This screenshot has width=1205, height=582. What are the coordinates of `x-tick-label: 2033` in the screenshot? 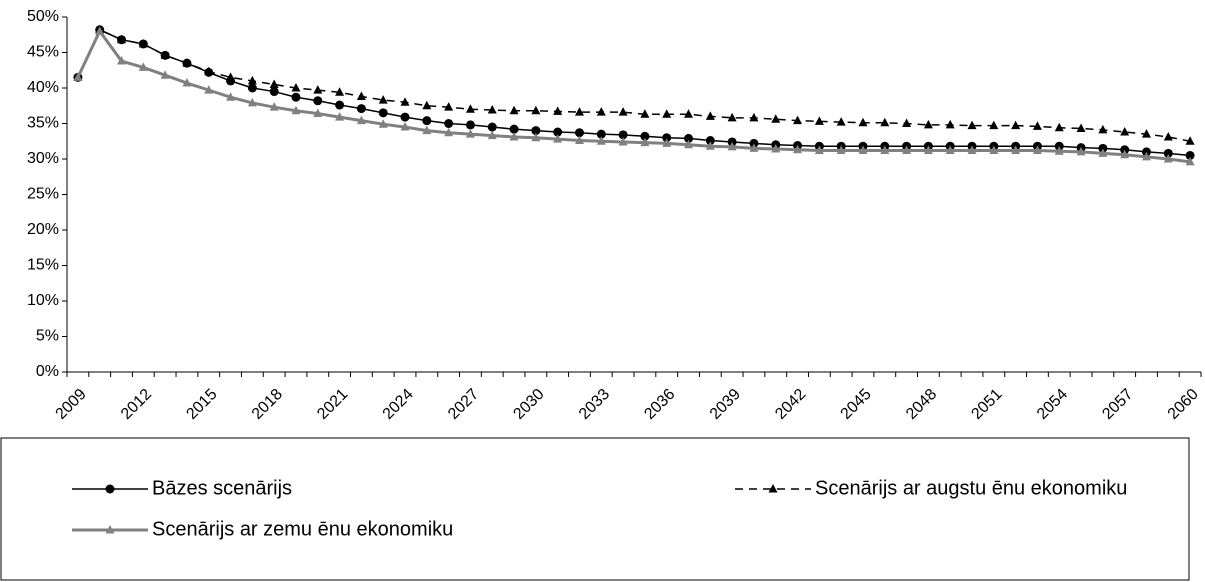 It's located at (594, 404).